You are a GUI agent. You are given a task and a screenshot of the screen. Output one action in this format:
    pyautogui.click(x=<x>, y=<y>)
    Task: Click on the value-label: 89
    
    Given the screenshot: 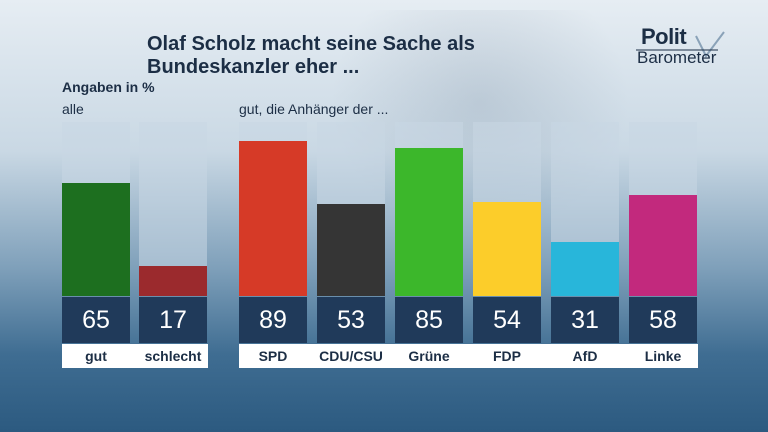 What is the action you would take?
    pyautogui.click(x=273, y=320)
    